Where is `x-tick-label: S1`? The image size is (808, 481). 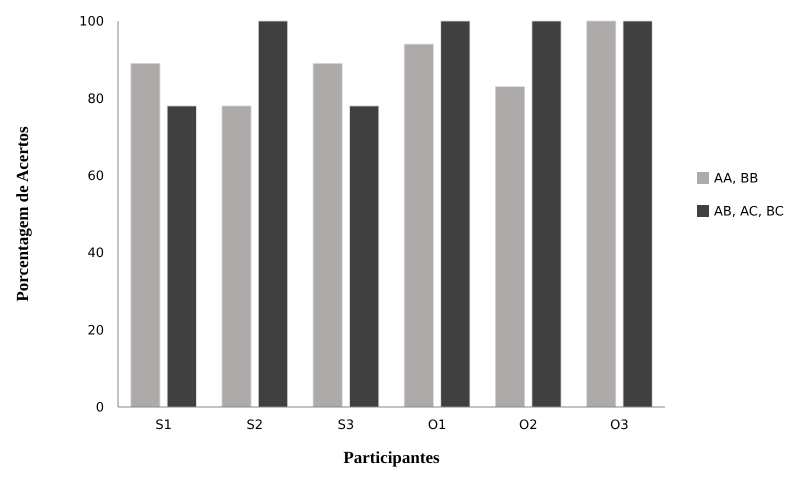
x-tick-label: S1 is located at coordinates (163, 425).